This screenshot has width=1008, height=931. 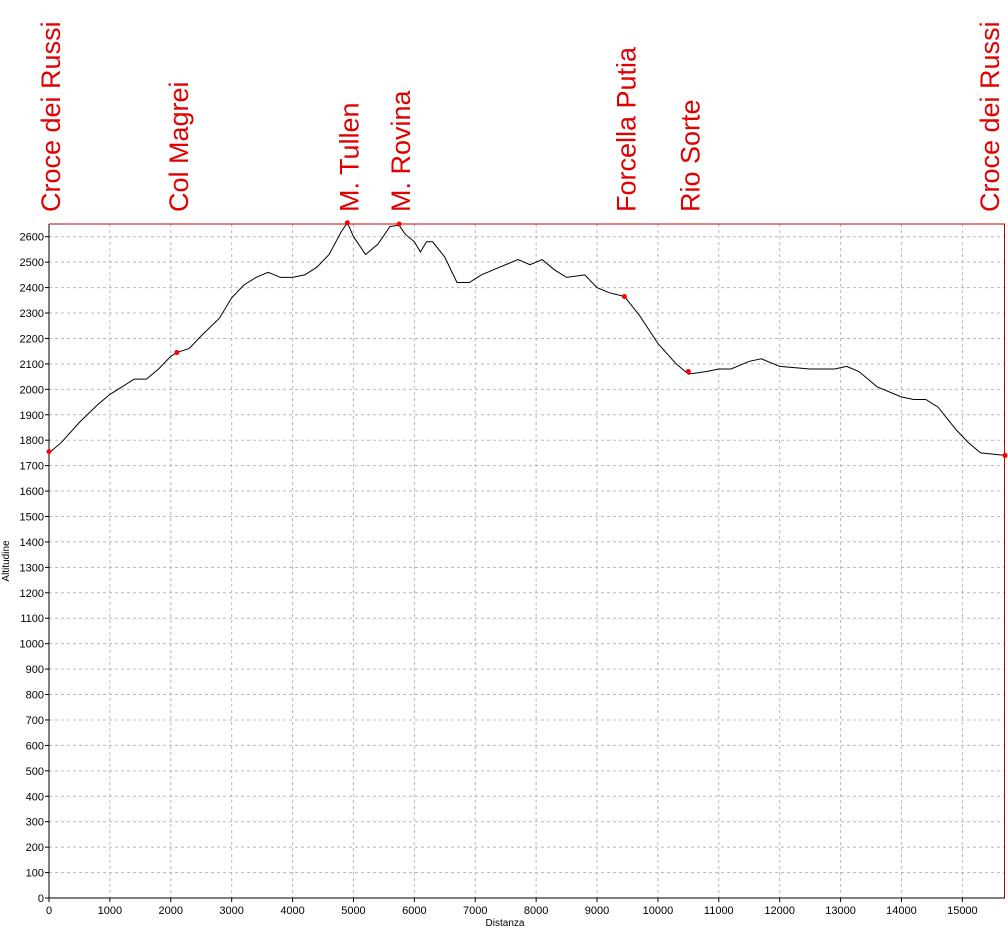 I want to click on x-tick-label: 2000, so click(x=171, y=911).